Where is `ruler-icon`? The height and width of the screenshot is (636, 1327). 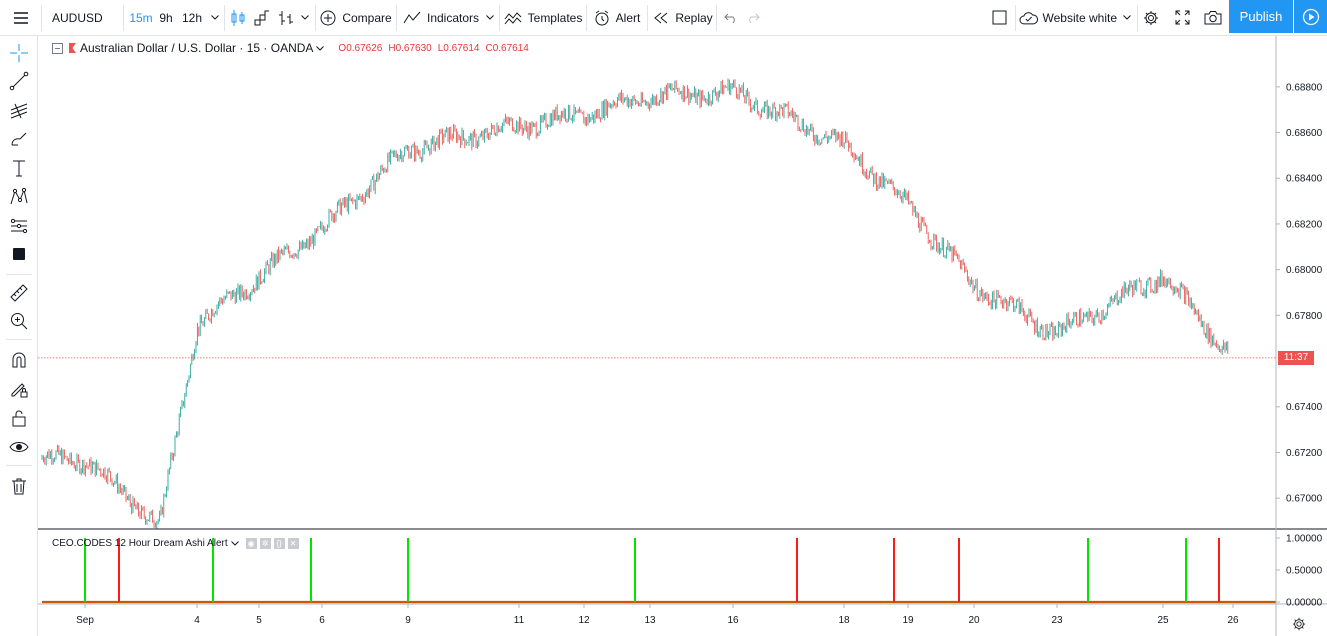 ruler-icon is located at coordinates (19, 293).